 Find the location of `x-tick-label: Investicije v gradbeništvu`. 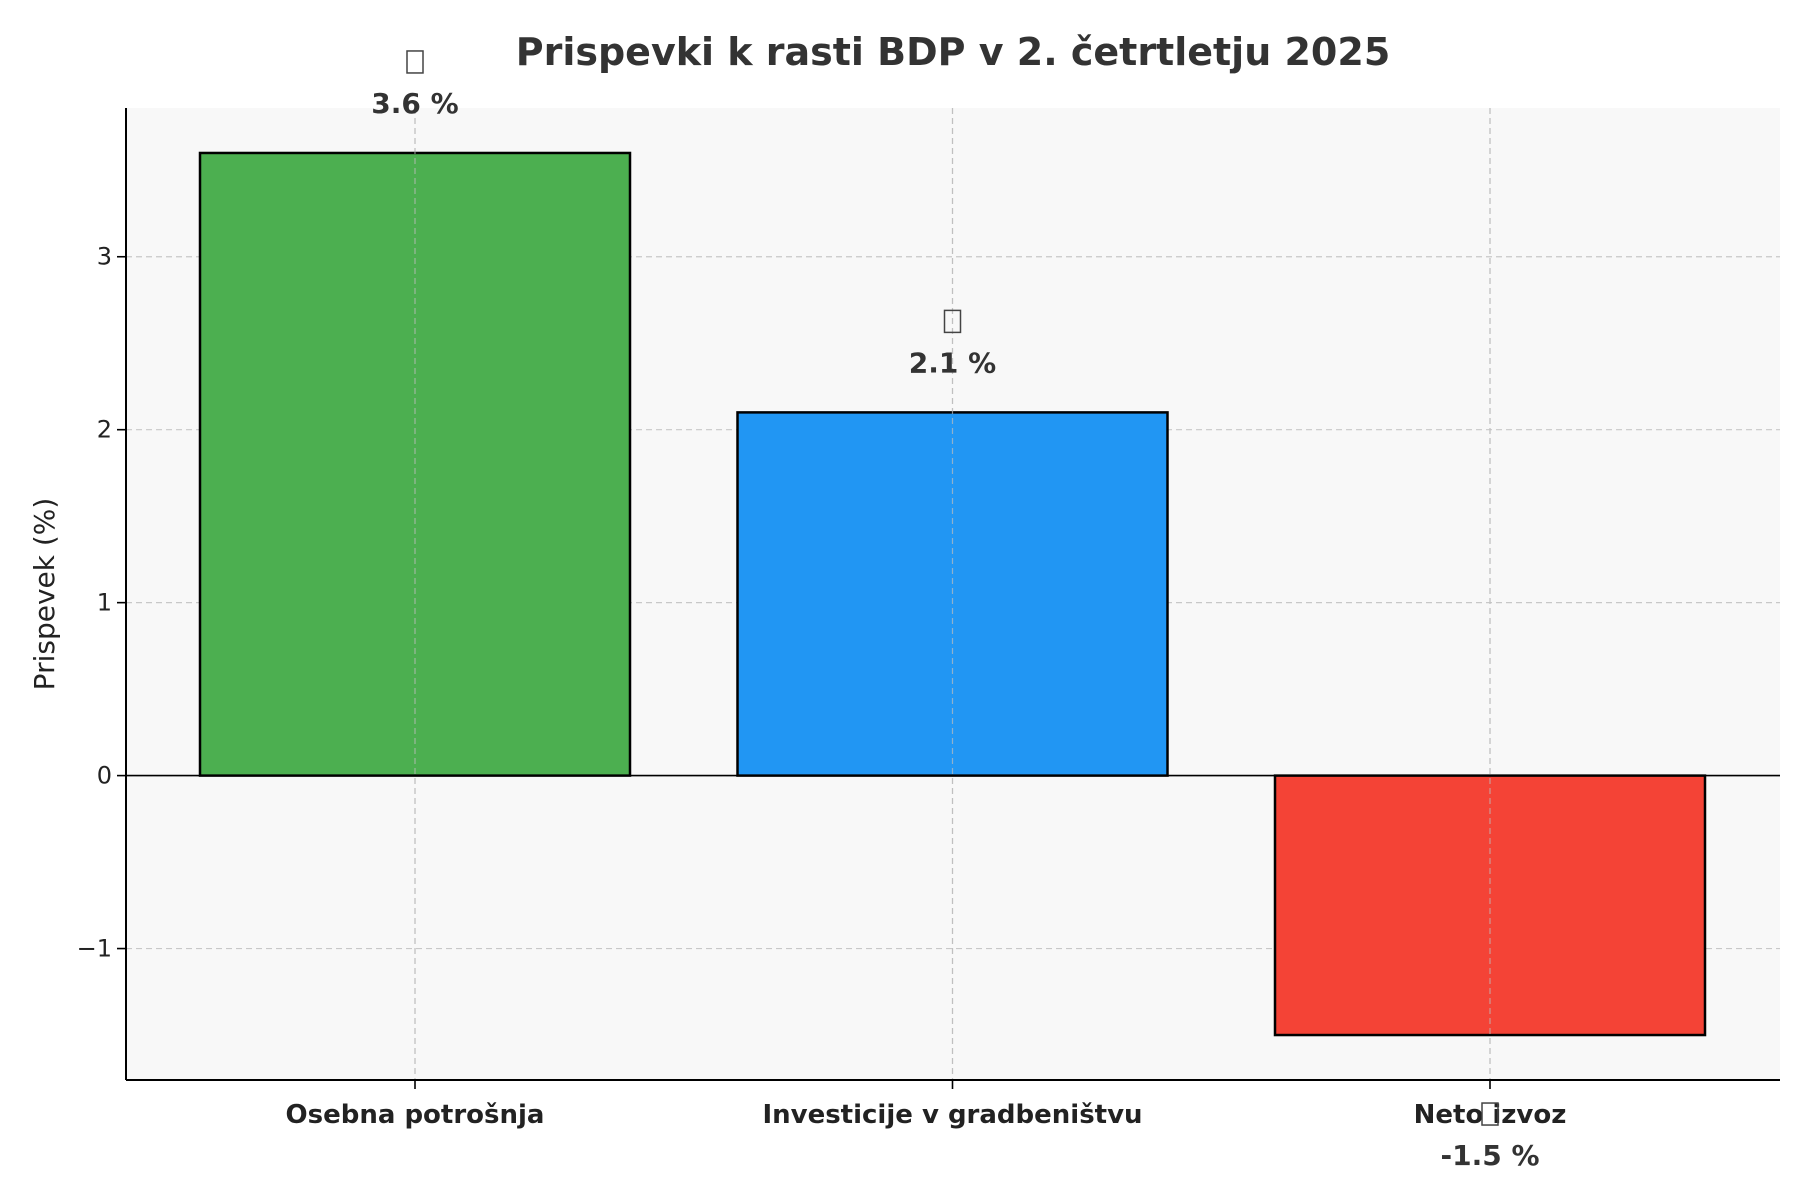

x-tick-label: Investicije v gradbeništvu is located at coordinates (952, 1115).